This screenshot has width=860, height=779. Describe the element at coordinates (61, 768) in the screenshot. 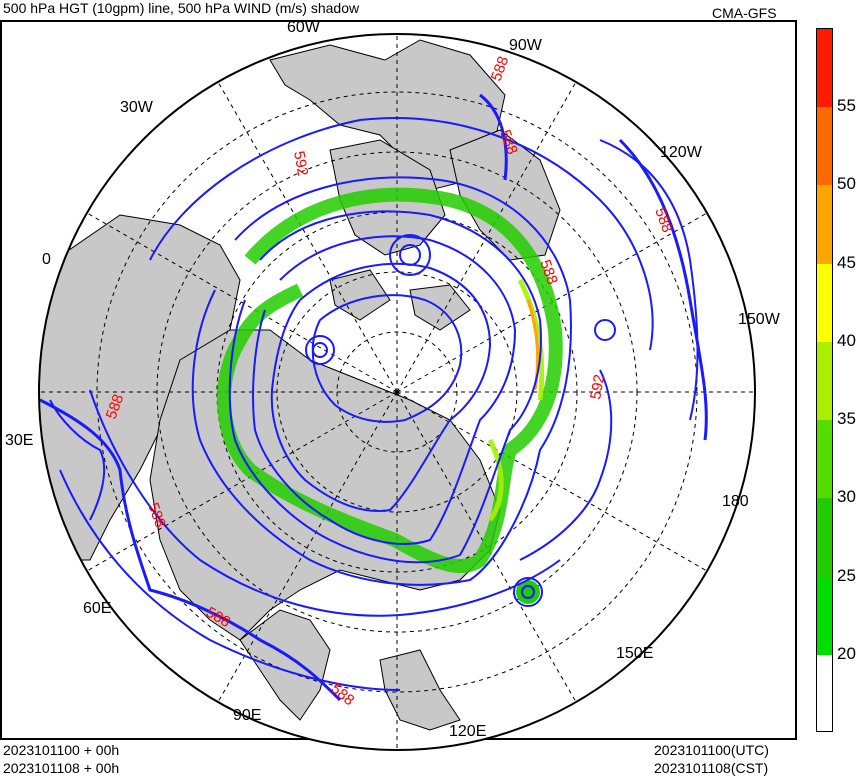

I see `footer-local-time: 2023101108 + 00h` at that location.